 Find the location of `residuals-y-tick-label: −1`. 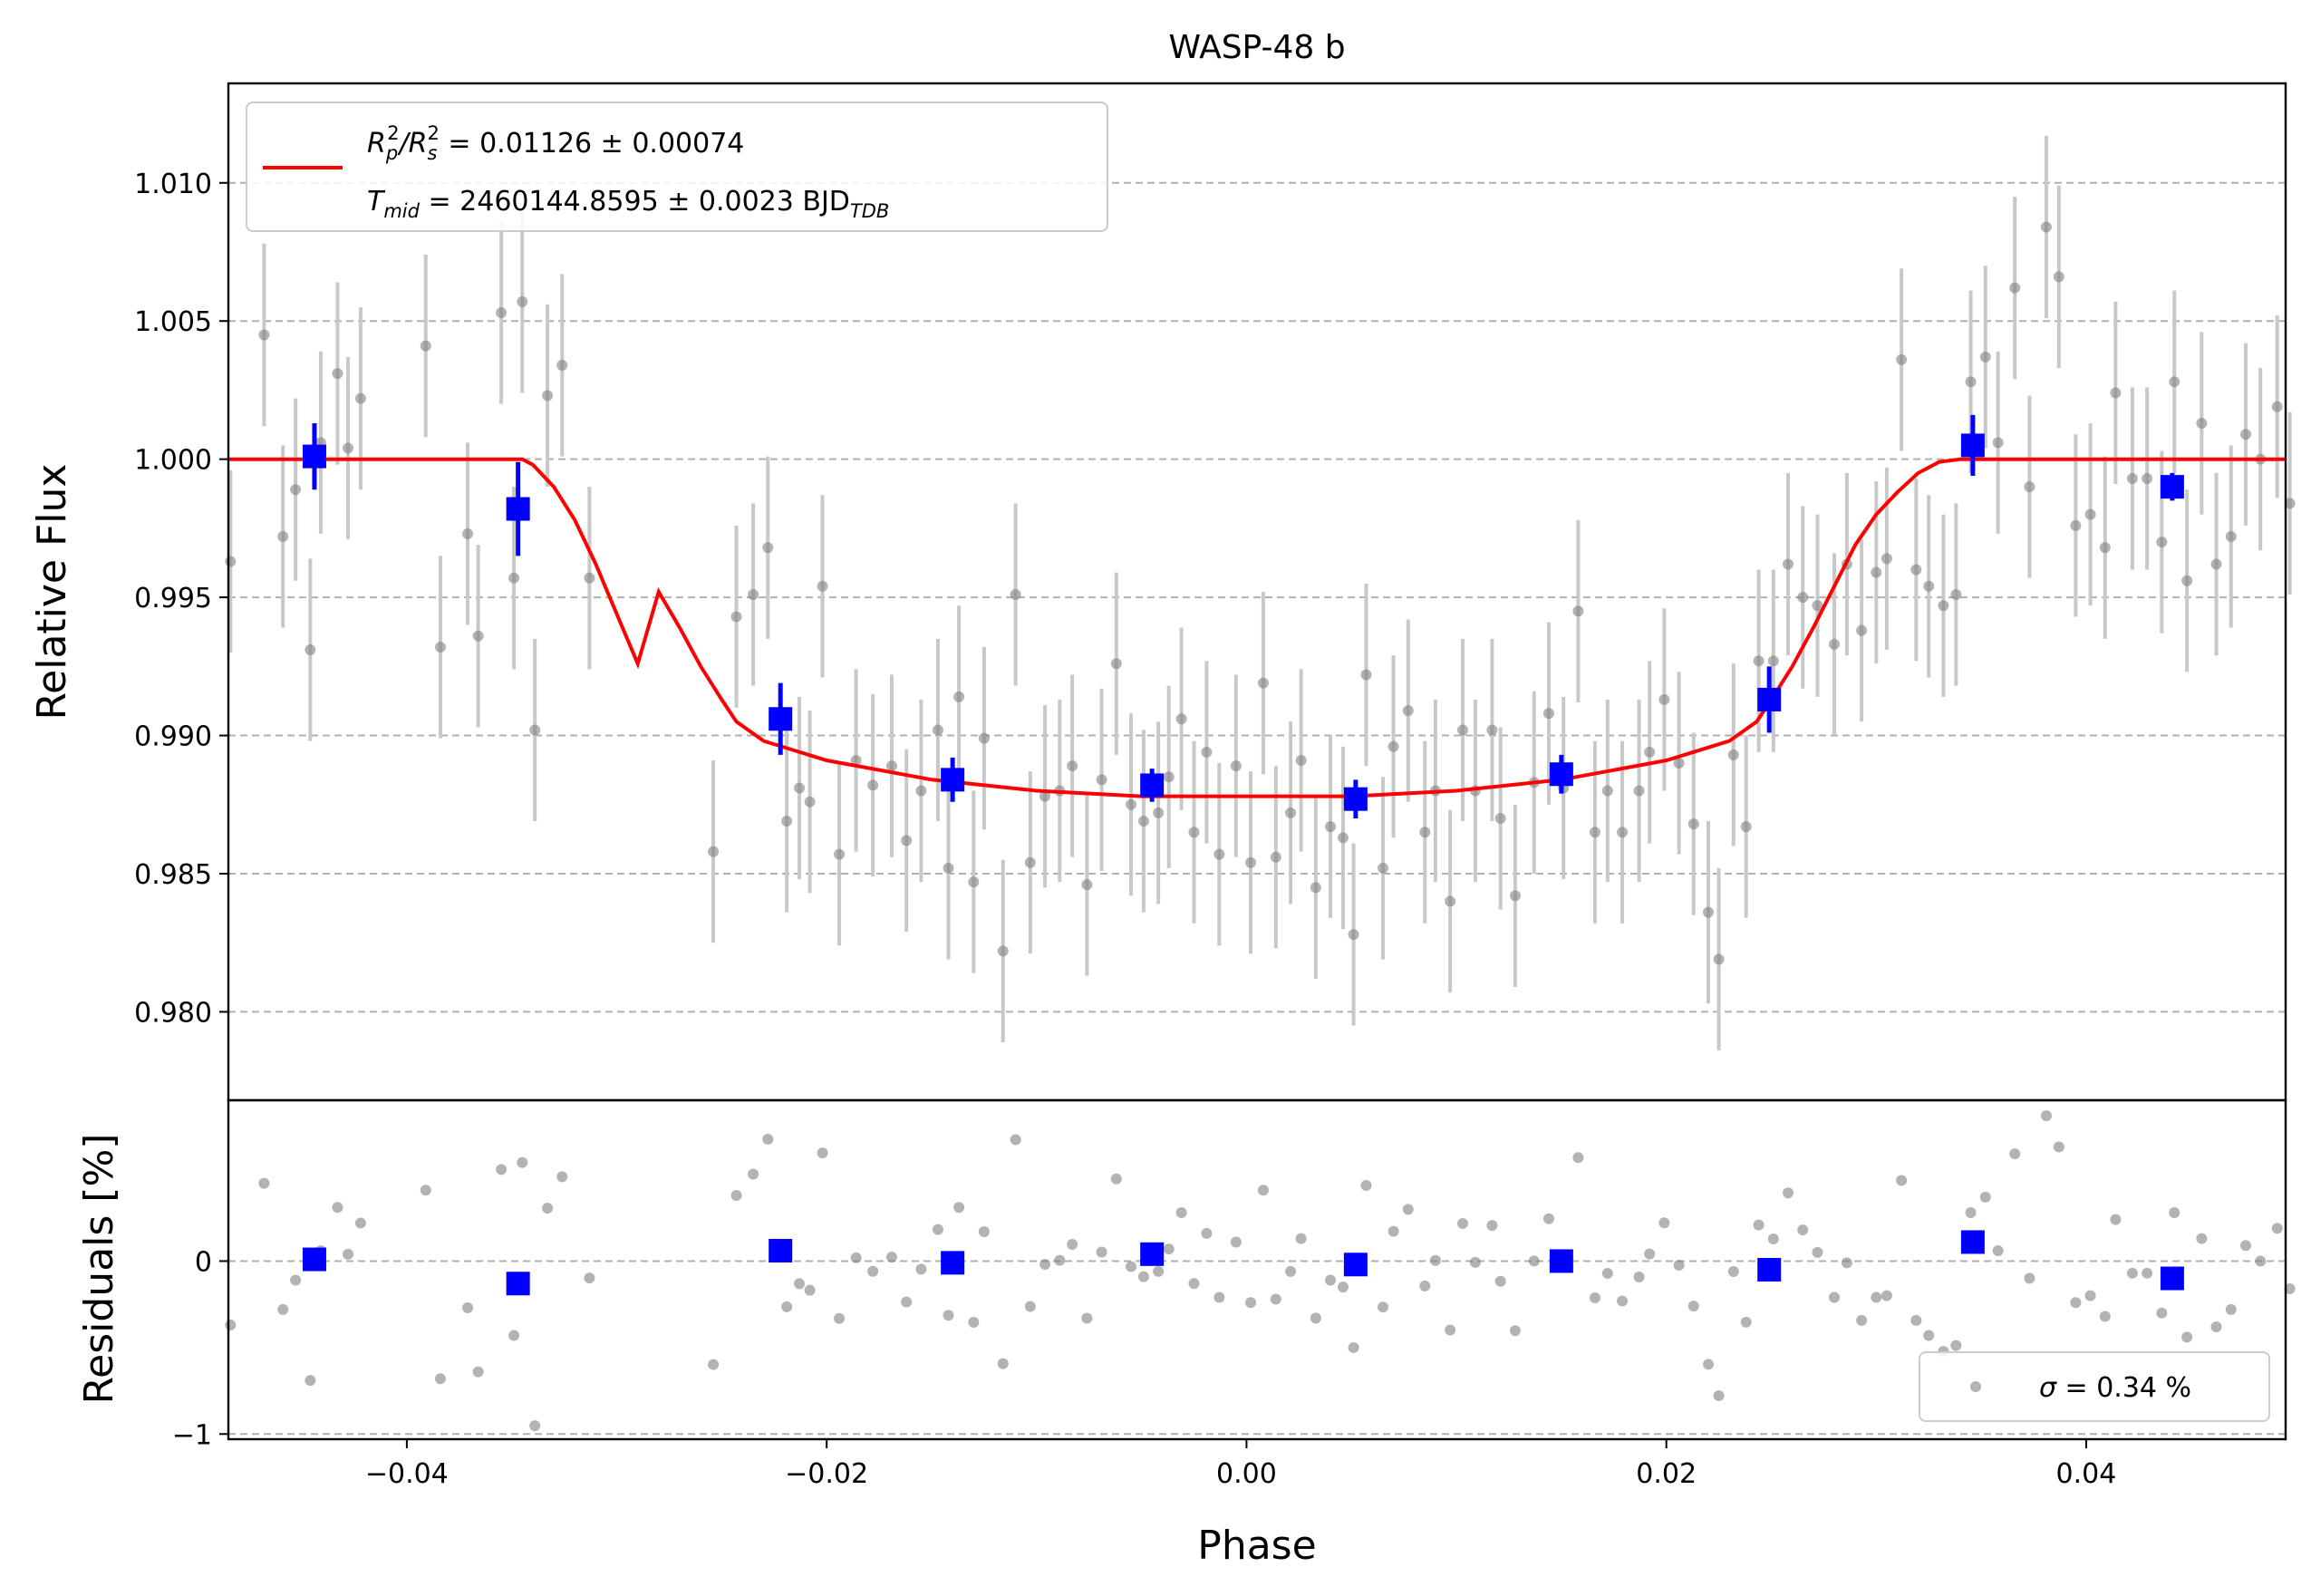

residuals-y-tick-label: −1 is located at coordinates (192, 1435).